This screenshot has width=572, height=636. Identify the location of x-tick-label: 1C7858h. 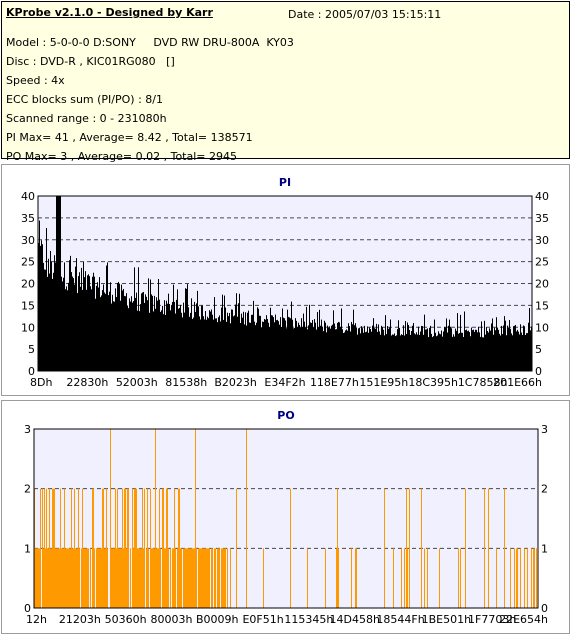
(483, 382).